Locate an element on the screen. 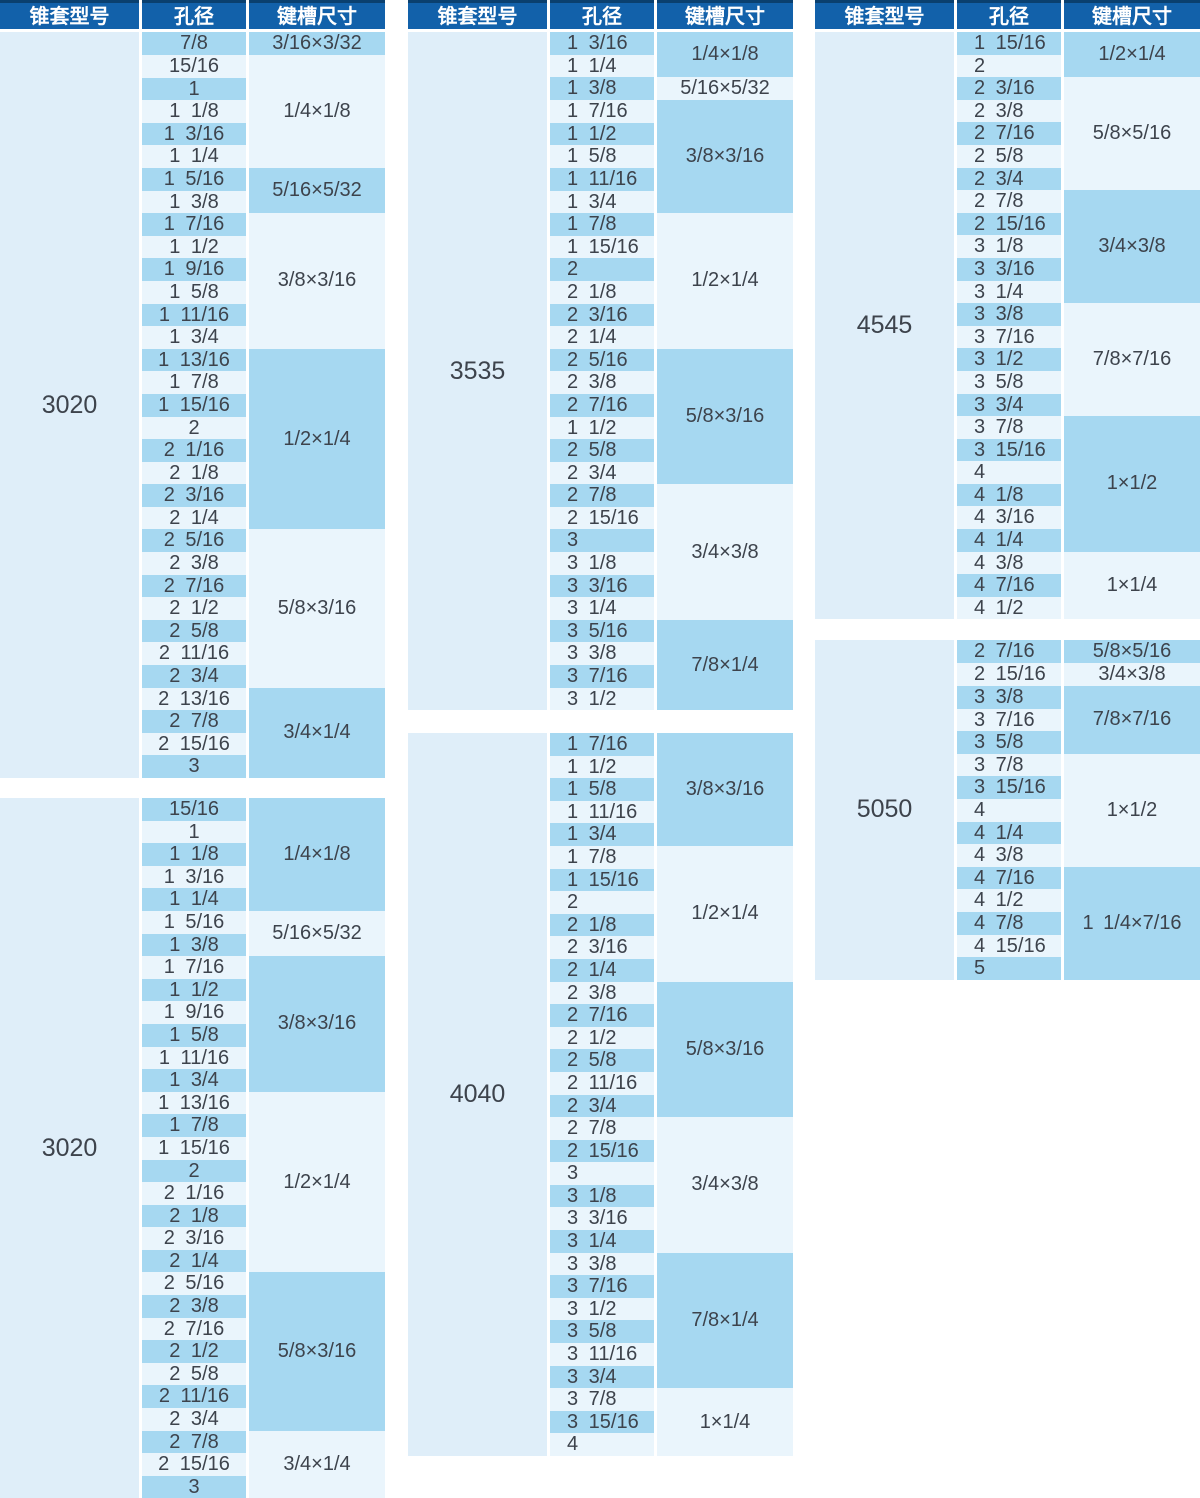 This screenshot has height=1498, width=1200. bore-cell: 3 is located at coordinates (602, 541).